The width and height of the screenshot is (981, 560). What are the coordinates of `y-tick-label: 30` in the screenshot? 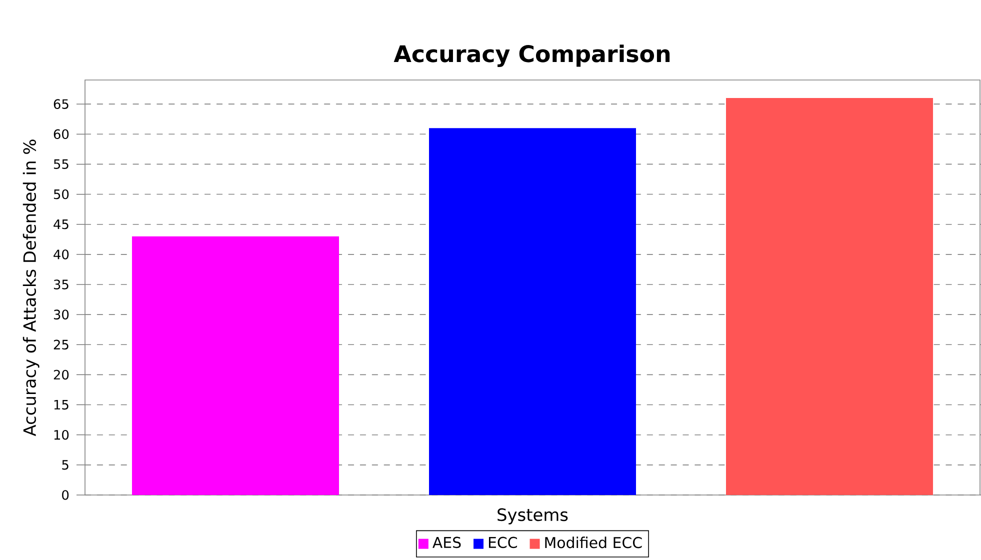 It's located at (61, 315).